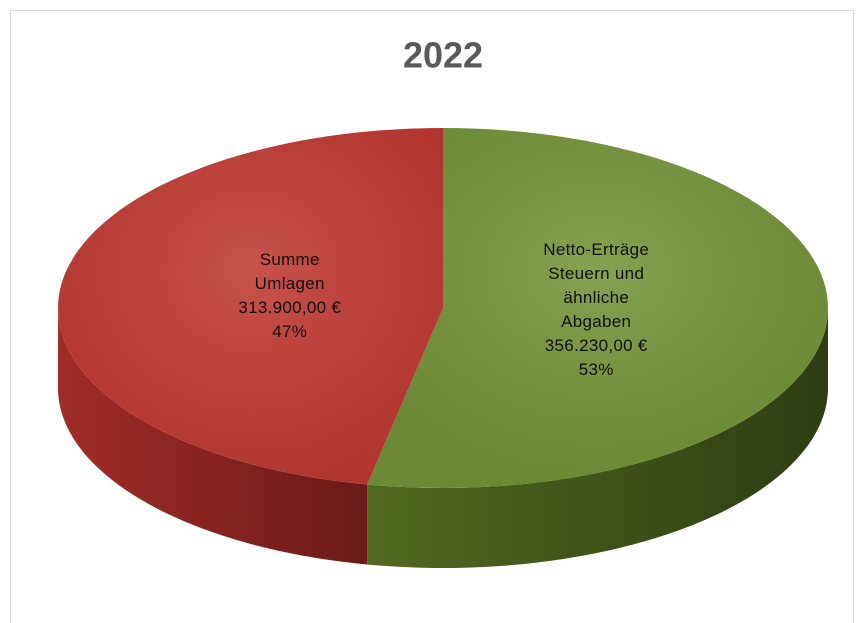  Describe the element at coordinates (290, 296) in the screenshot. I see `data-label: Summe Umlagen 313.900,00 € 47%` at that location.